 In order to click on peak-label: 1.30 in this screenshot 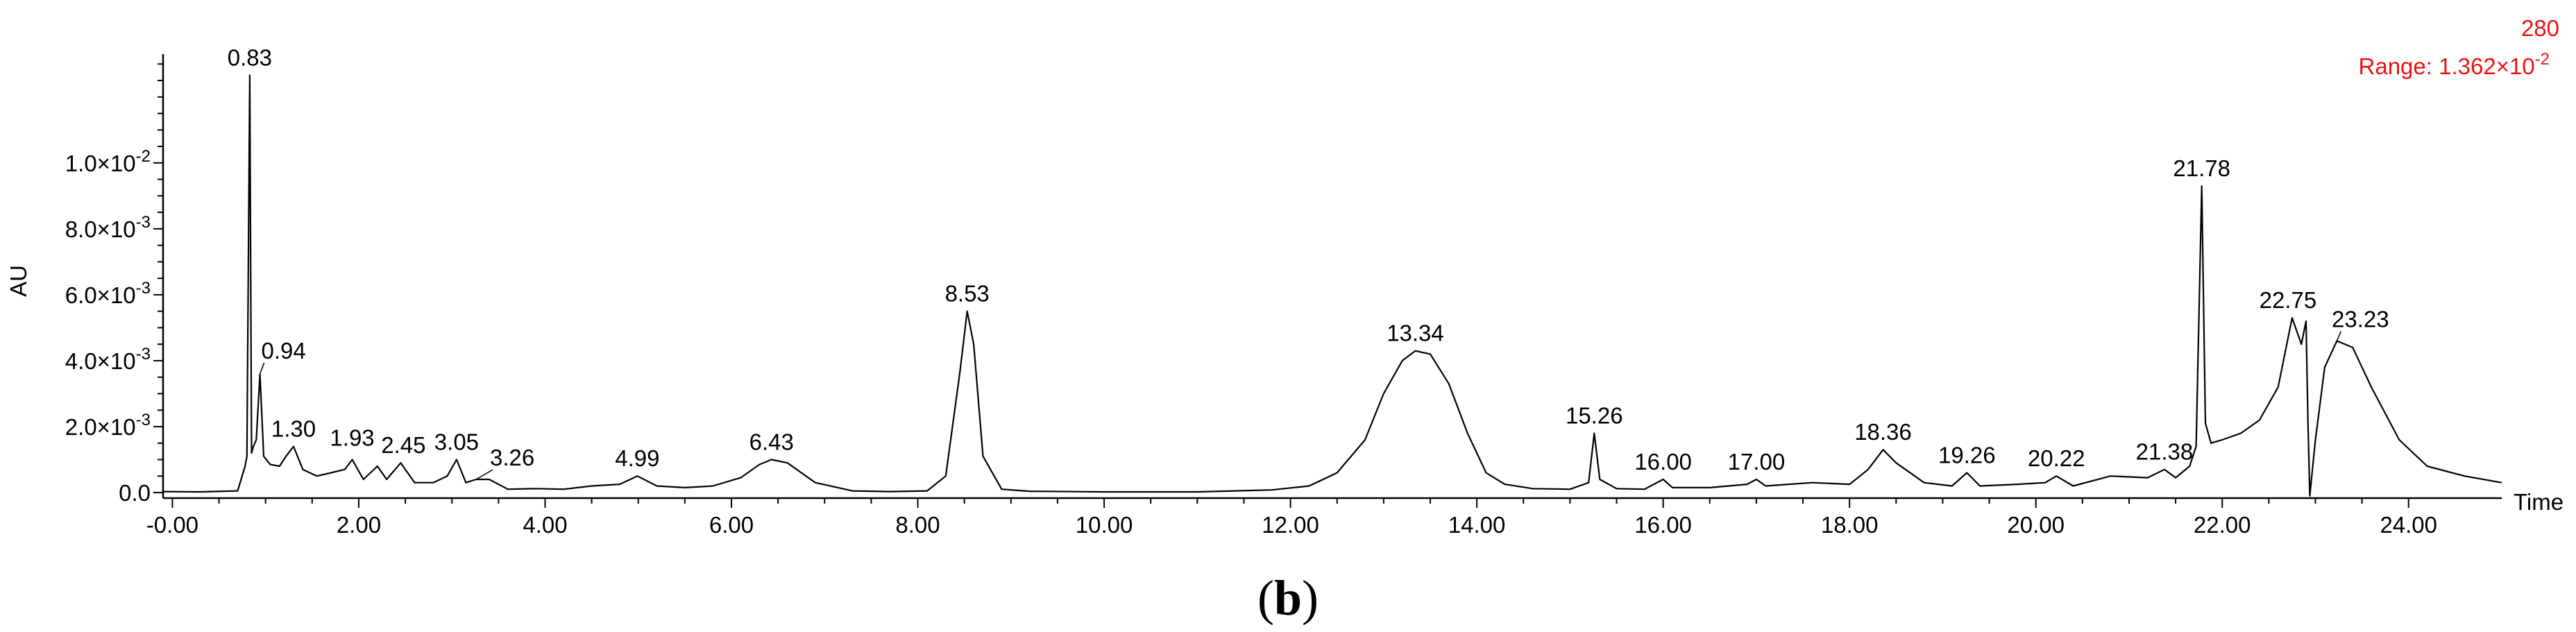, I will do `click(293, 428)`.